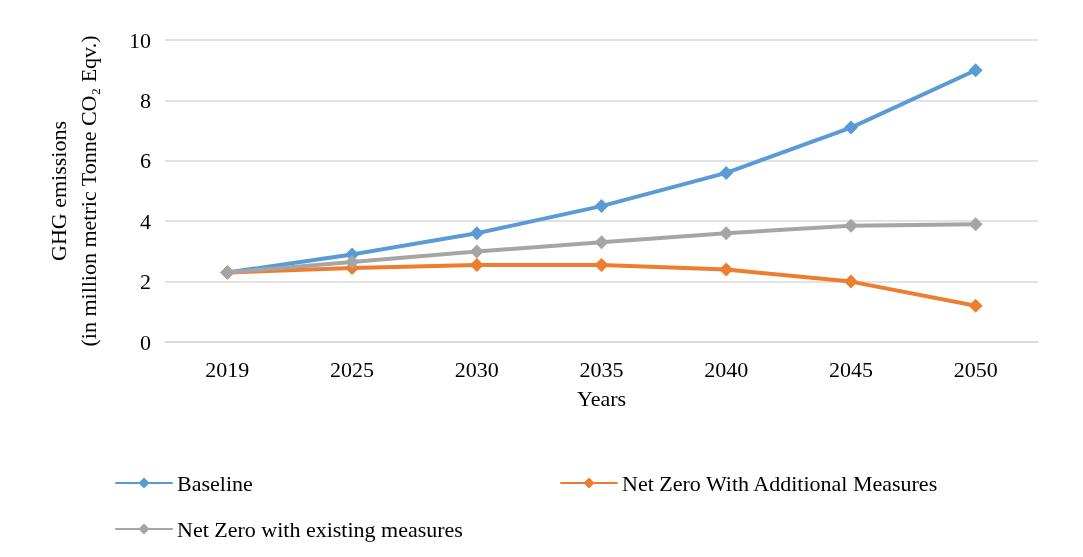  What do you see at coordinates (145, 342) in the screenshot?
I see `y-tick-label: 0` at bounding box center [145, 342].